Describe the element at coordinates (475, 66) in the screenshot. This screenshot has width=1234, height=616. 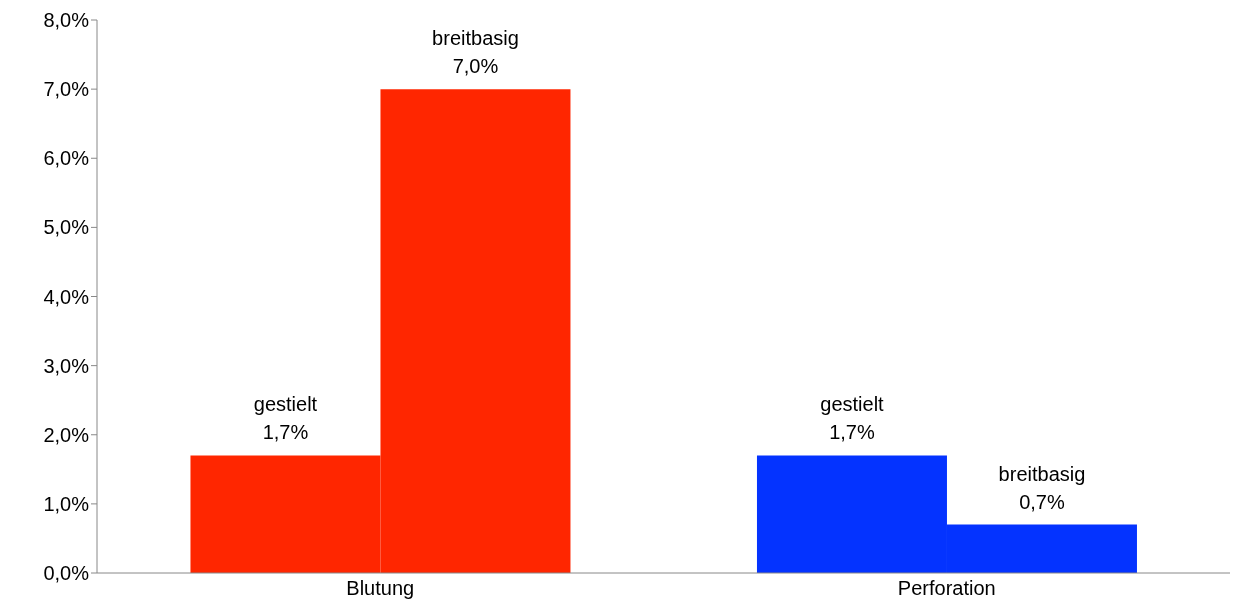
I see `data-label: 7,0%` at that location.